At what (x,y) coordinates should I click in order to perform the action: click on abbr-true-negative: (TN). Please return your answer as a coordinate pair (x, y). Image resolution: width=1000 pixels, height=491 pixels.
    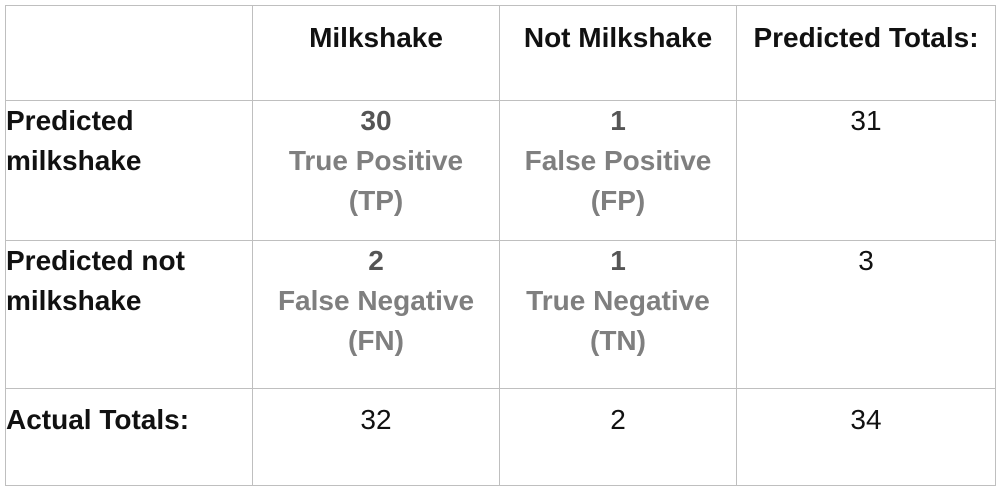
    Looking at the image, I should click on (618, 340).